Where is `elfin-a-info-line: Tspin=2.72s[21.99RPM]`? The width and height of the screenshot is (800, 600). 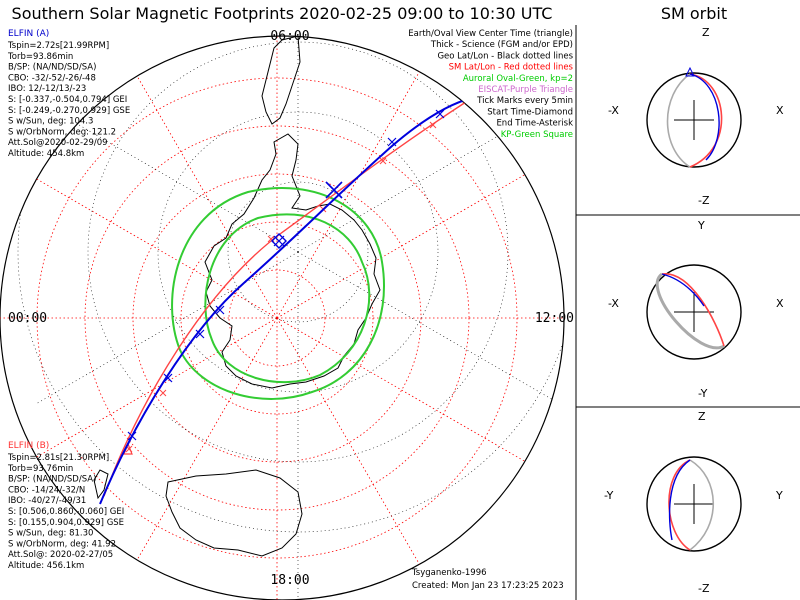
elfin-a-info-line: Tspin=2.72s[21.99RPM] is located at coordinates (58, 46).